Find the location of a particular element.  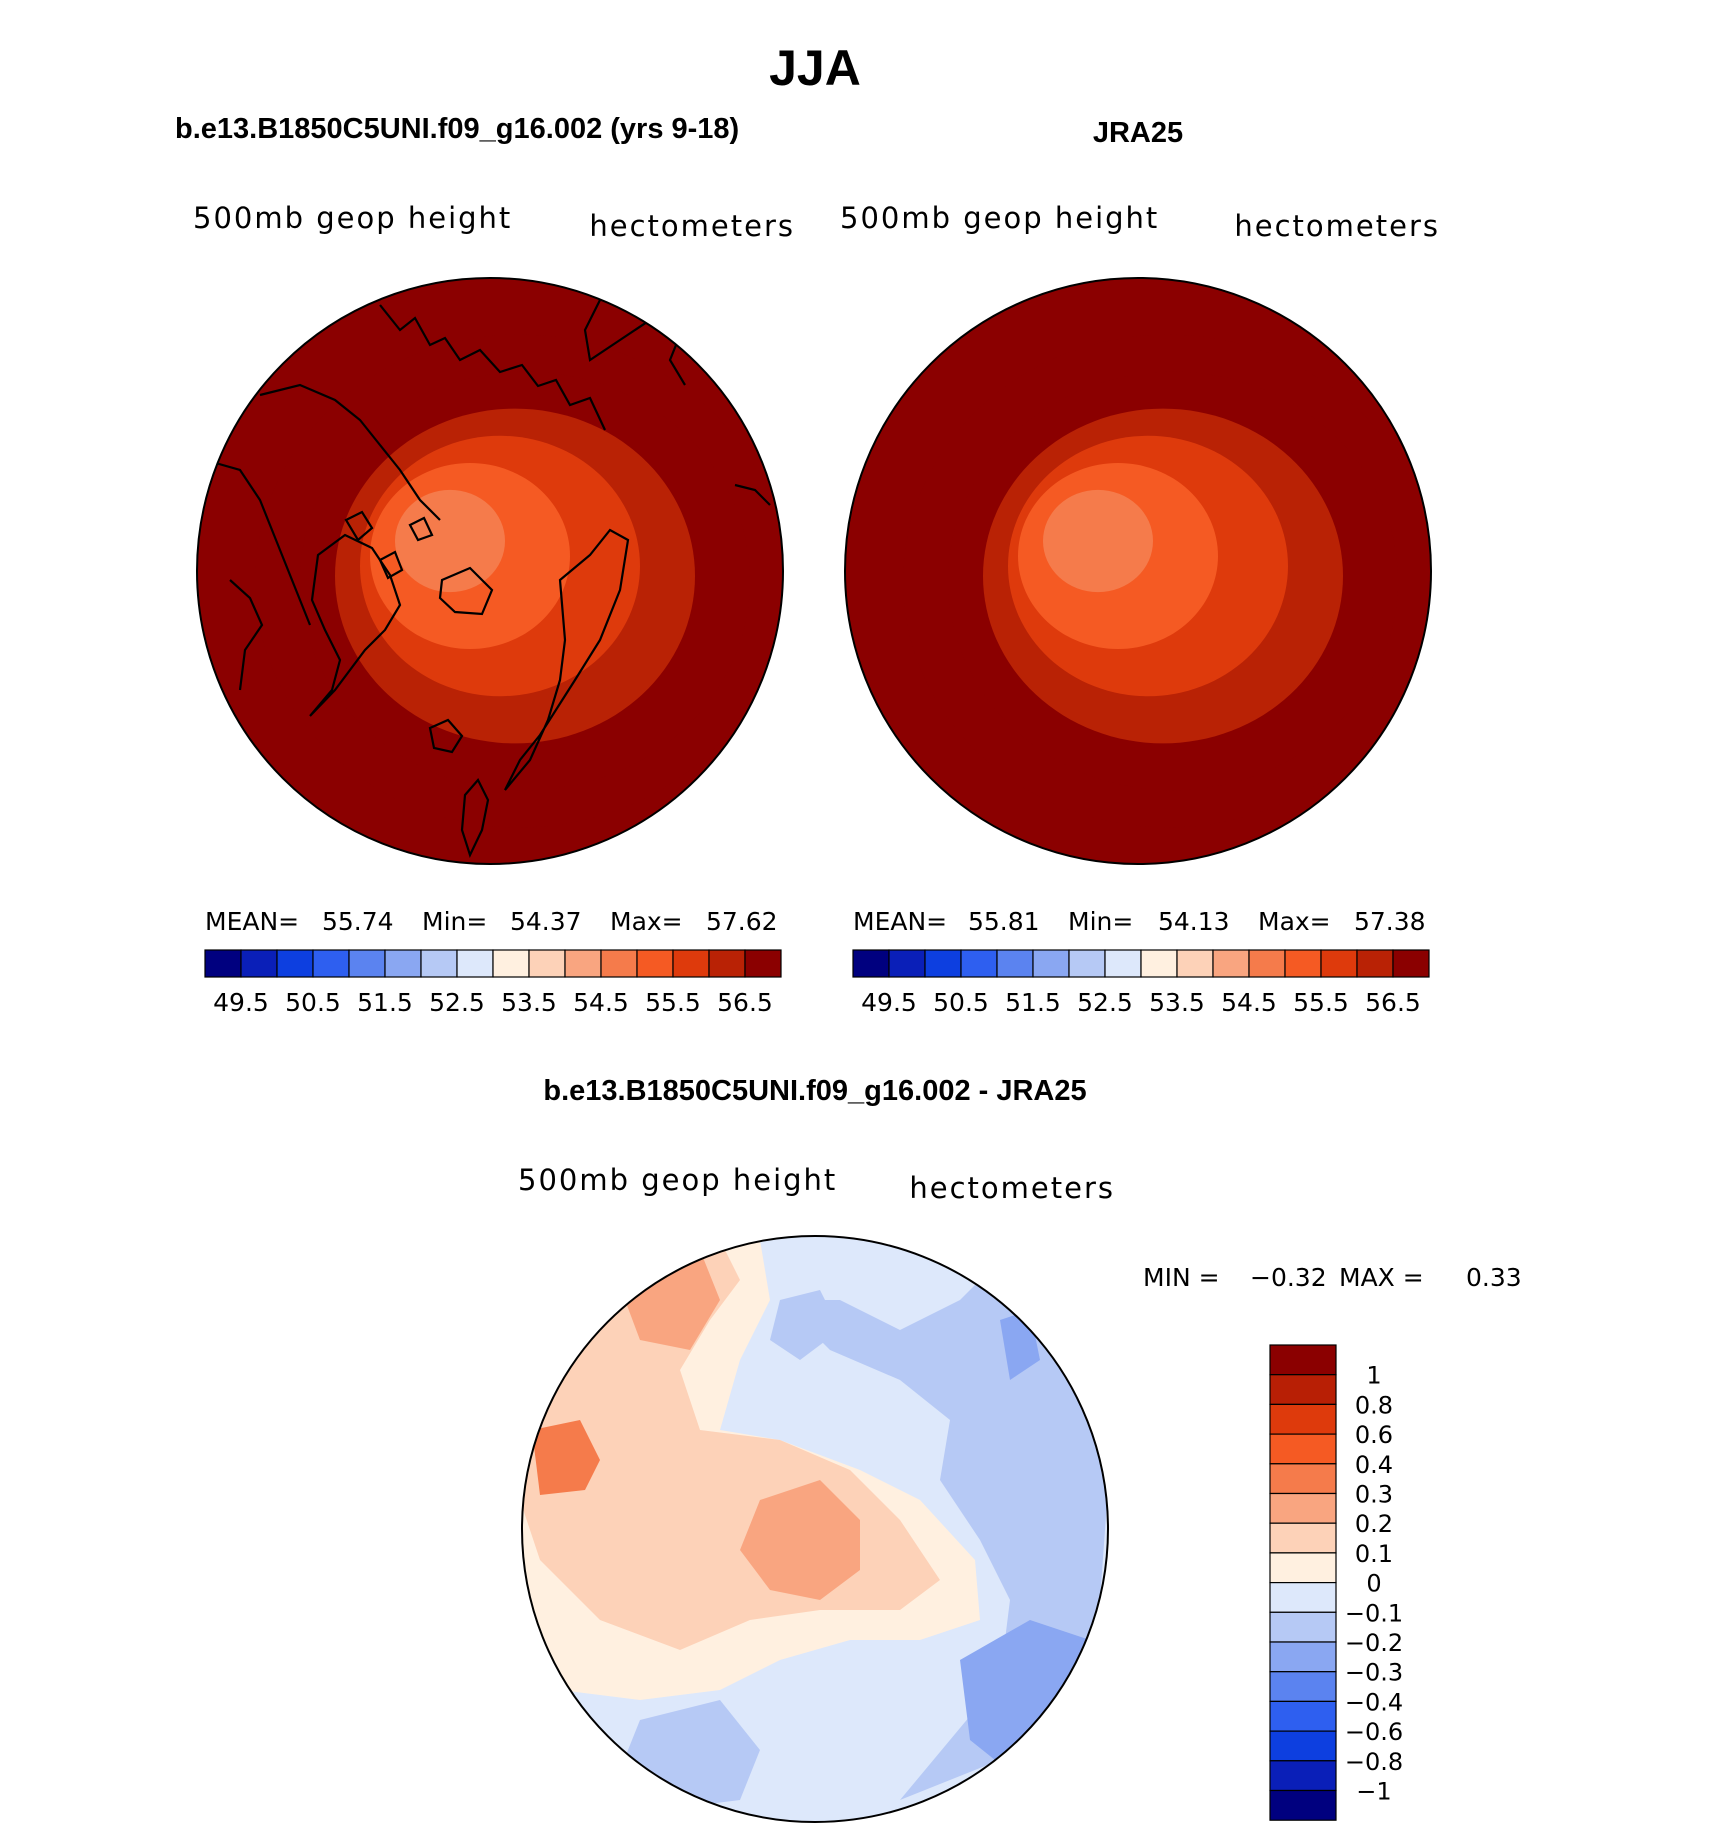

diff-colorbar-tick-label: 0.8 is located at coordinates (1374, 1405).